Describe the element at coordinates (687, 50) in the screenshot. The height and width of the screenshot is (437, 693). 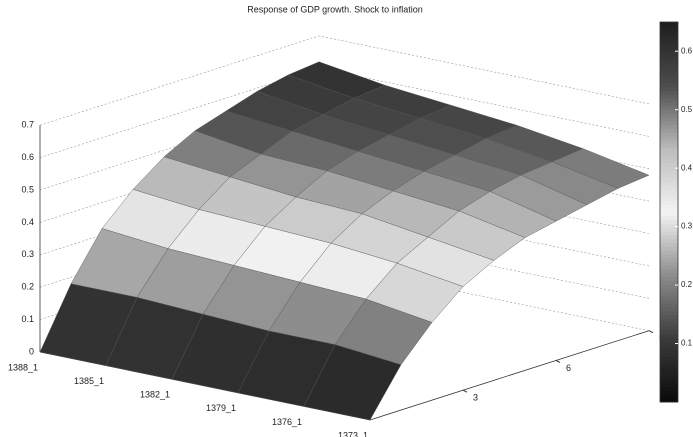
I see `colorbar-tick-label: 0.6` at that location.